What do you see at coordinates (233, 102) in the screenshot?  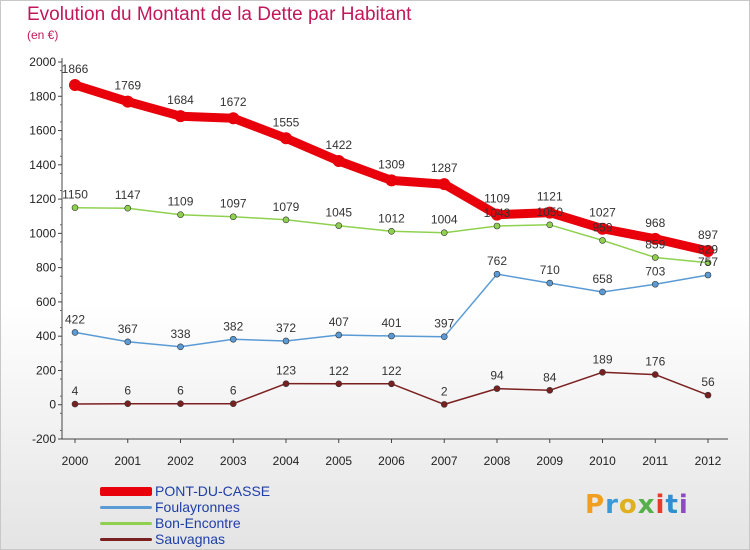 I see `data-label-pont-du-casse: 1672` at bounding box center [233, 102].